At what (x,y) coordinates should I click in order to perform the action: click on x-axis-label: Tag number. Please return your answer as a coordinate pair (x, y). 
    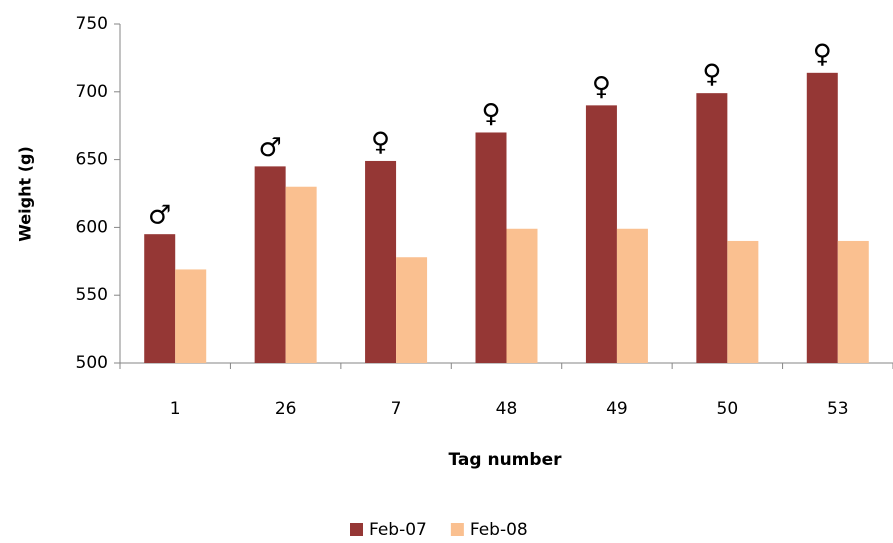
    Looking at the image, I should click on (506, 460).